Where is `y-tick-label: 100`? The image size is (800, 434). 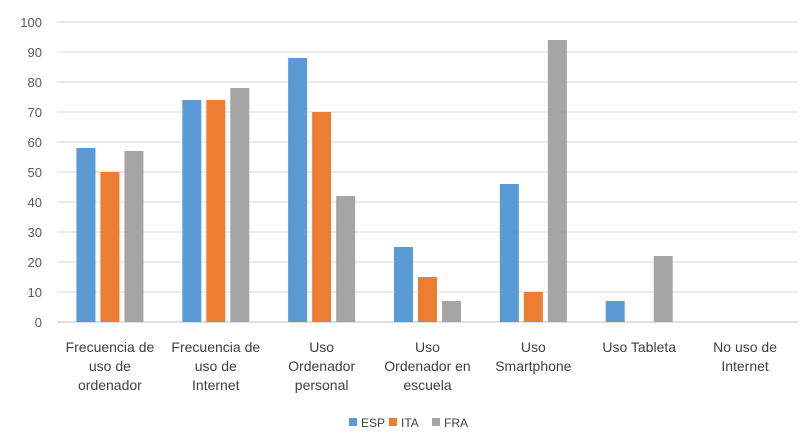 y-tick-label: 100 is located at coordinates (31, 22).